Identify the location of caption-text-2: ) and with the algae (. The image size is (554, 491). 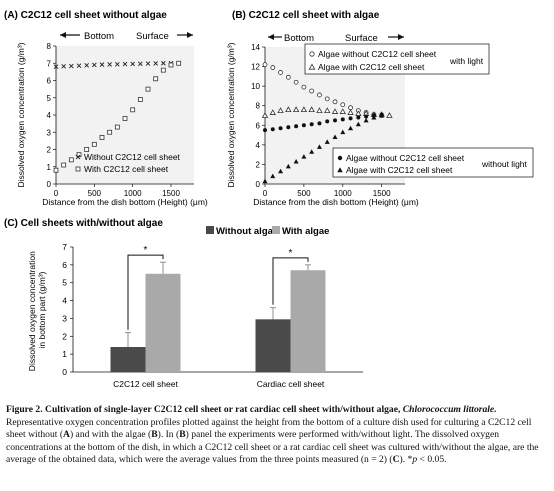
(110, 435).